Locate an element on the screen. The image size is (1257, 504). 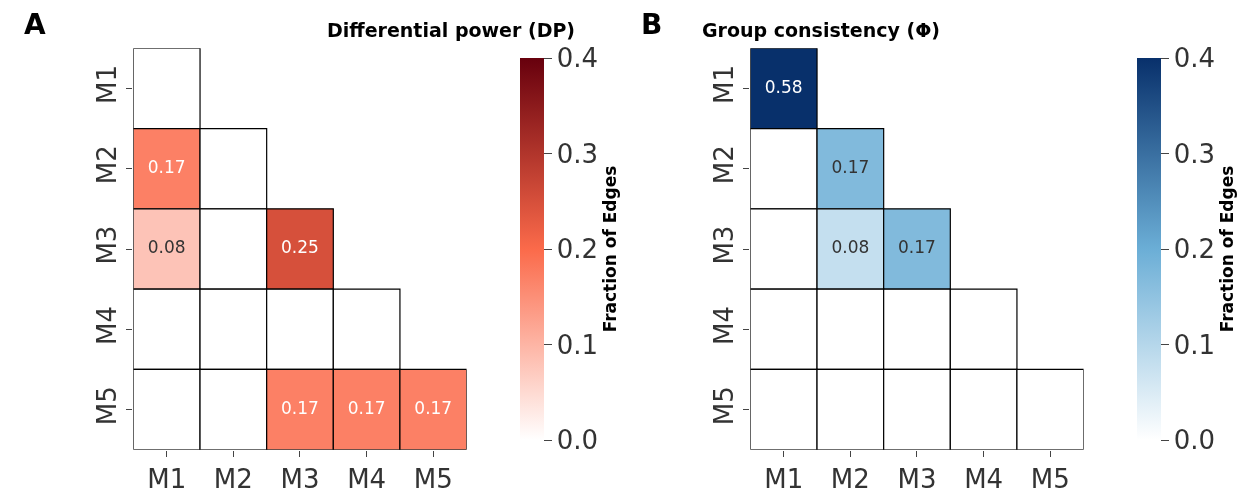
chart-title: Group consistency (Φ) is located at coordinates (821, 30).